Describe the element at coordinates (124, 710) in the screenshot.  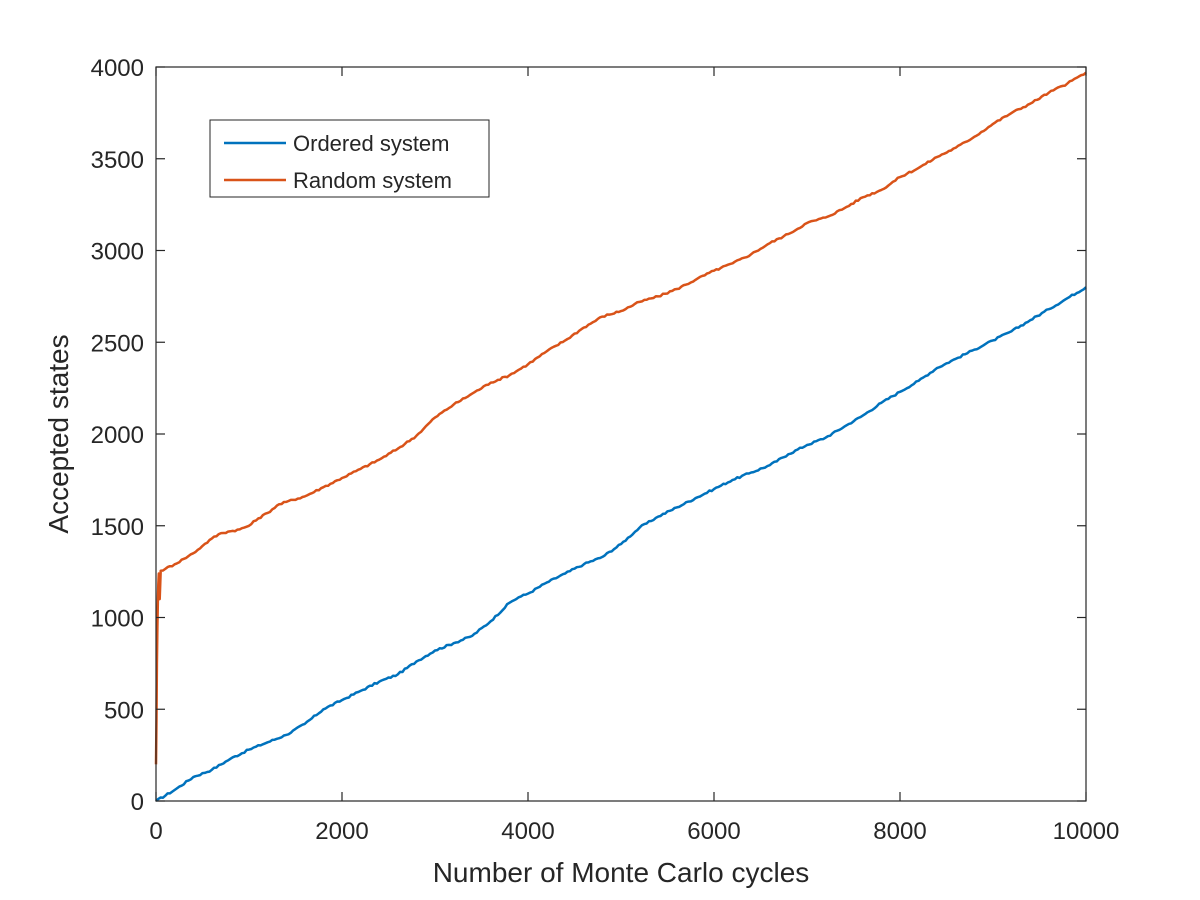
I see `y-tick-label: 500` at that location.